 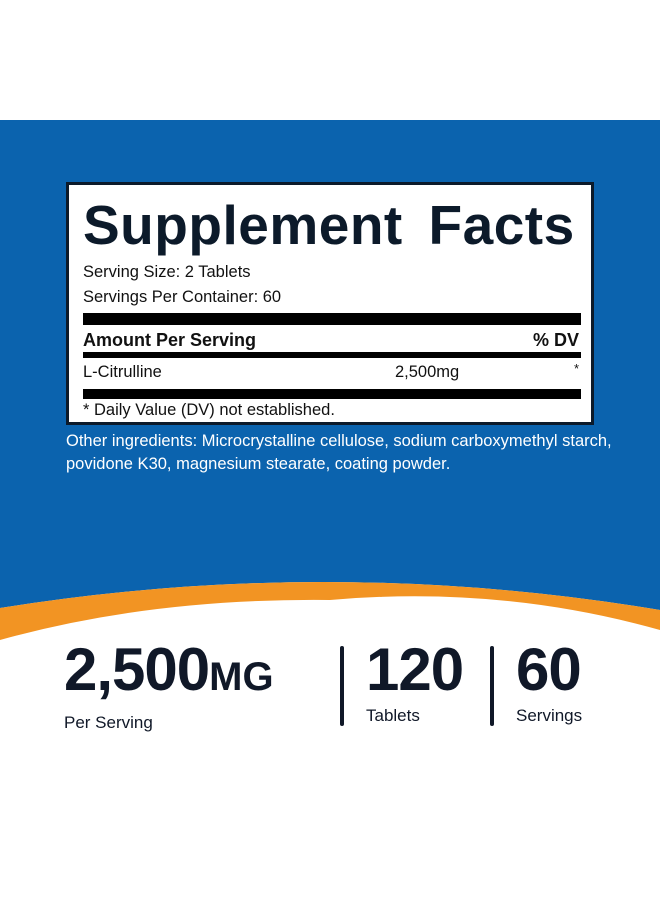 What do you see at coordinates (555, 340) in the screenshot?
I see `dv-header: % DV` at bounding box center [555, 340].